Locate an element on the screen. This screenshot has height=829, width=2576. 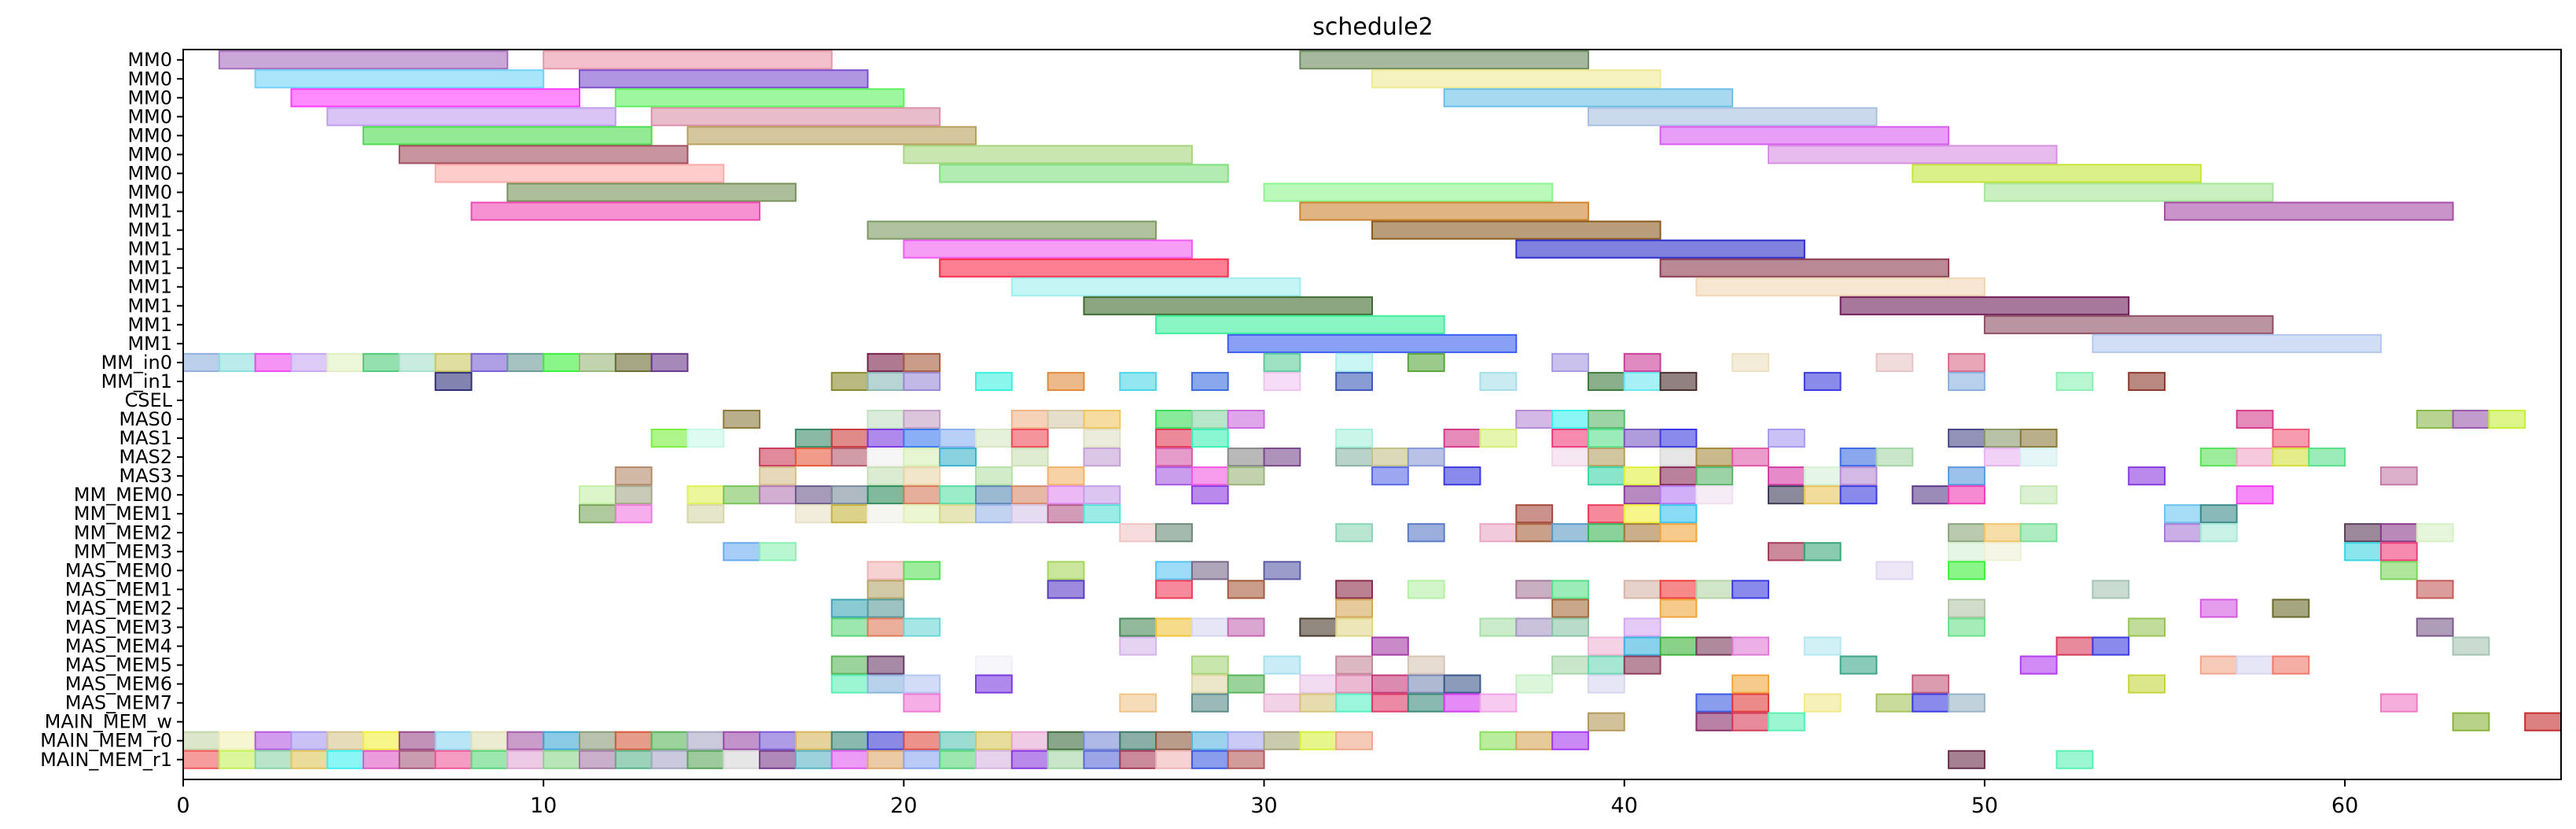
x-tick-label: 10 is located at coordinates (543, 806).